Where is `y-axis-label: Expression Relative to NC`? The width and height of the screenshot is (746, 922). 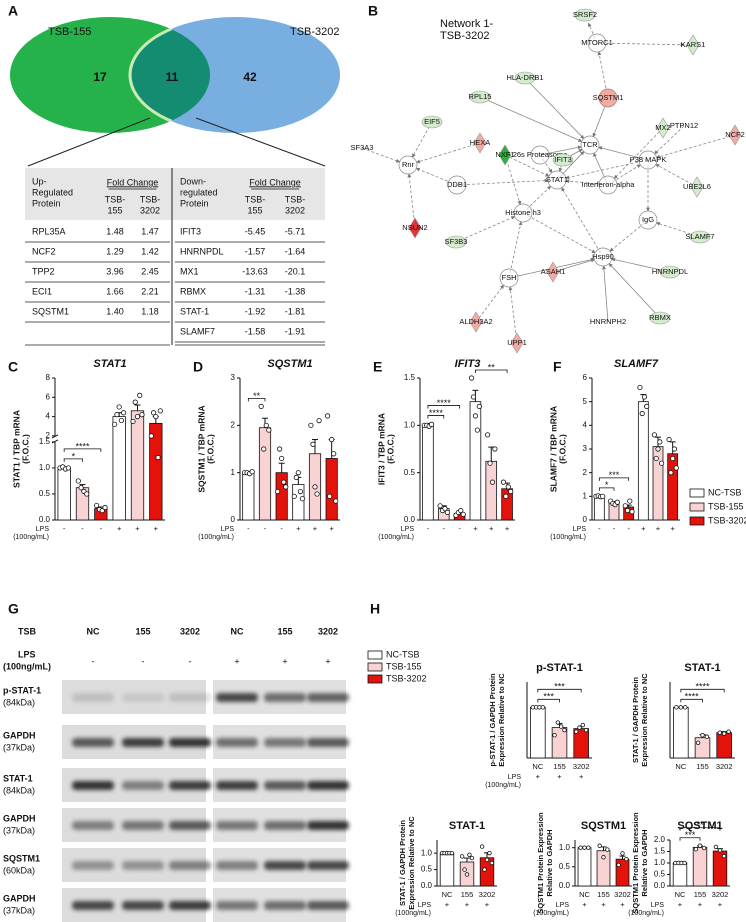
y-axis-label: Expression Relative to NC is located at coordinates (411, 863).